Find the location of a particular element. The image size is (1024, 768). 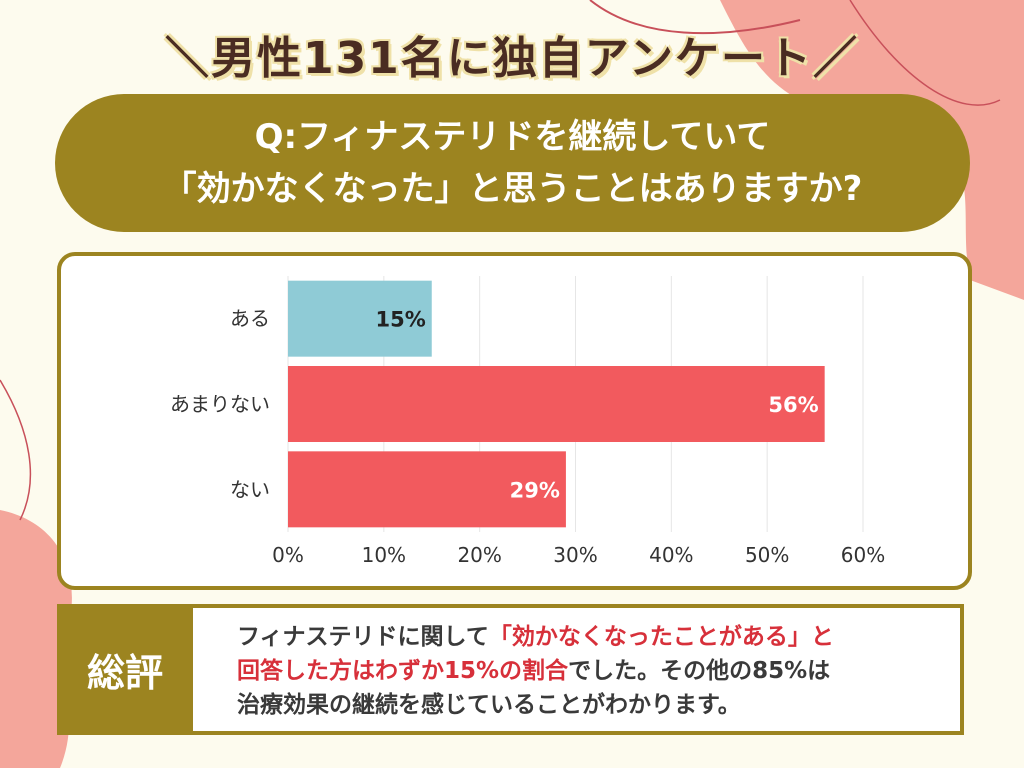

x-tick-label: 0% is located at coordinates (288, 555).